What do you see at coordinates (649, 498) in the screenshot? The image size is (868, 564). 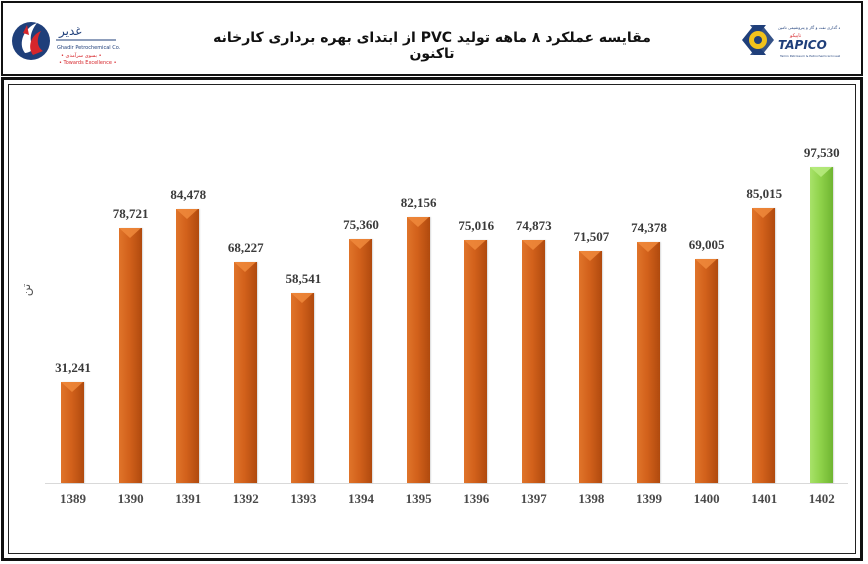 I see `x-tick-label: 1399` at bounding box center [649, 498].